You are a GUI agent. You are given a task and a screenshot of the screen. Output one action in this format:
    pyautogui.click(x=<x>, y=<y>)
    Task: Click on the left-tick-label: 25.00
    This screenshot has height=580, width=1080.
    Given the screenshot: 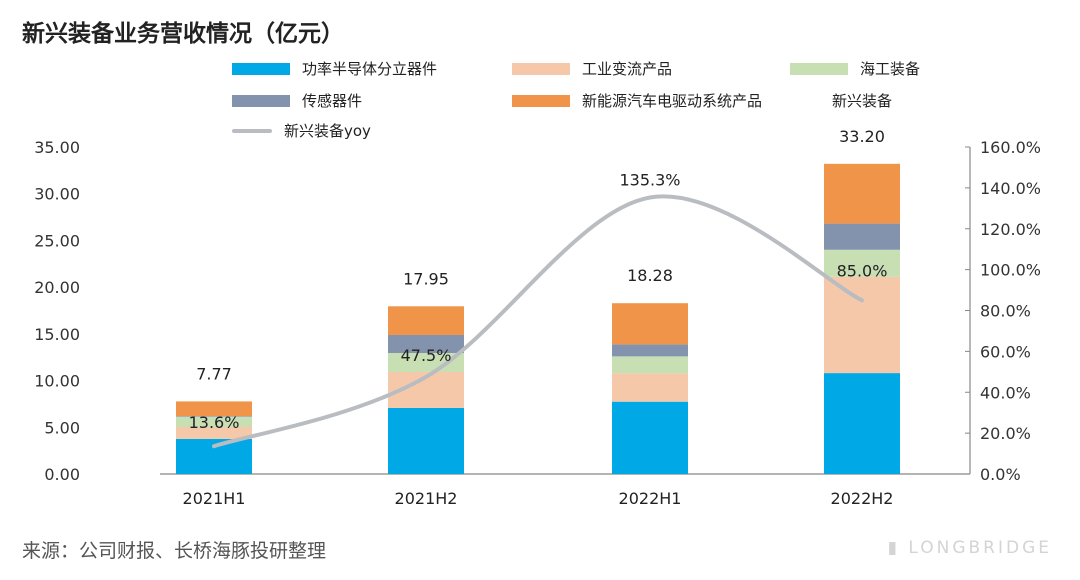 What is the action you would take?
    pyautogui.click(x=57, y=240)
    